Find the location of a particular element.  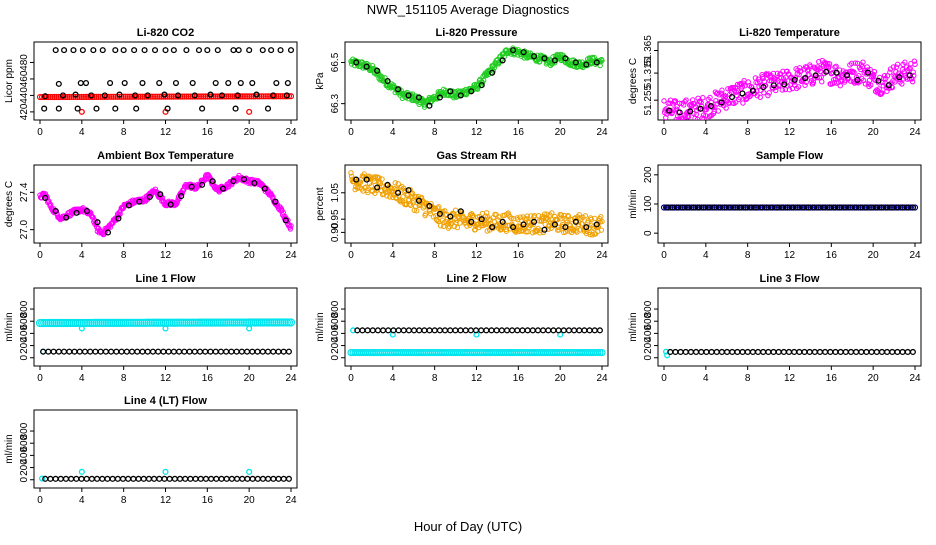

x-tick-label: 12 is located at coordinates (790, 132).